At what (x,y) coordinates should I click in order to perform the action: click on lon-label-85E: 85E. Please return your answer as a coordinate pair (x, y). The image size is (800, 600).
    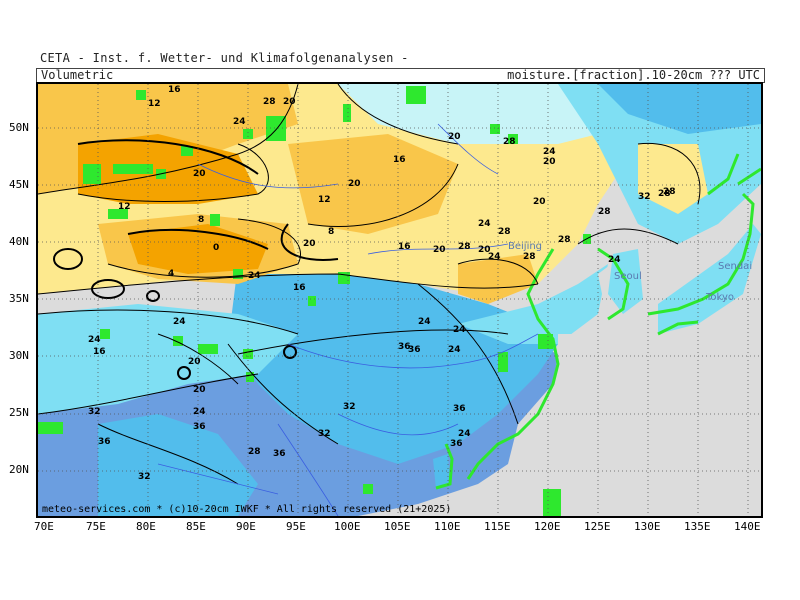
    Looking at the image, I should click on (196, 526).